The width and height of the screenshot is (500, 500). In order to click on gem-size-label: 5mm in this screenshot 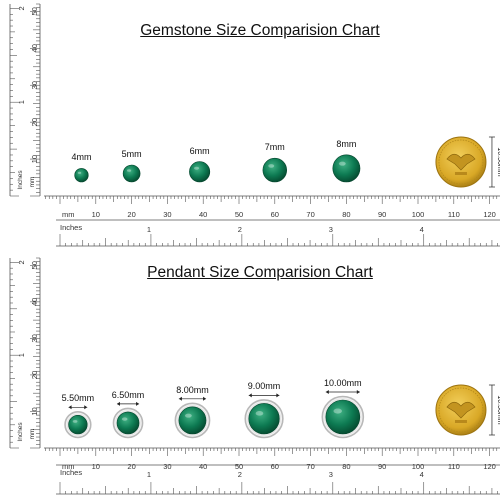, I will do `click(131, 154)`.